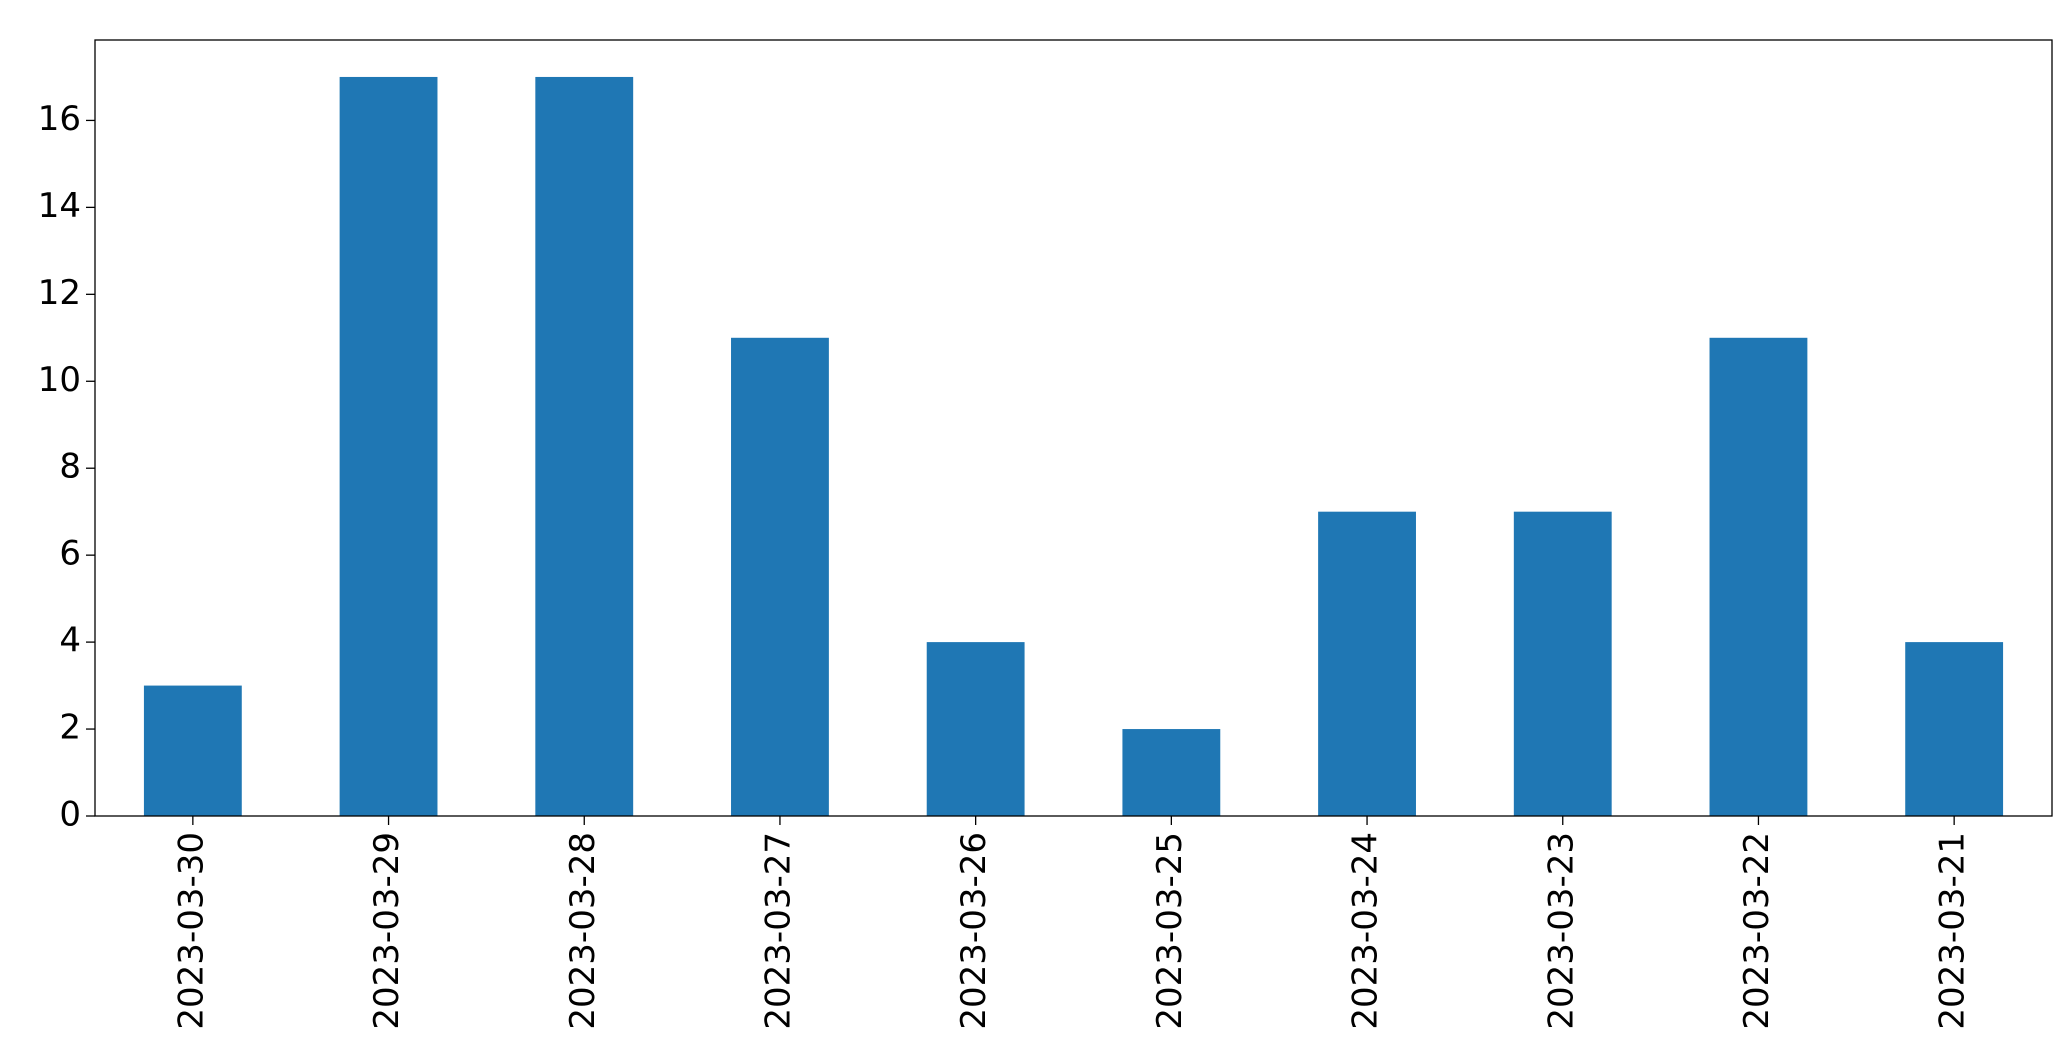 The width and height of the screenshot is (2071, 1061). Describe the element at coordinates (70, 728) in the screenshot. I see `y-tick-label: 2` at that location.